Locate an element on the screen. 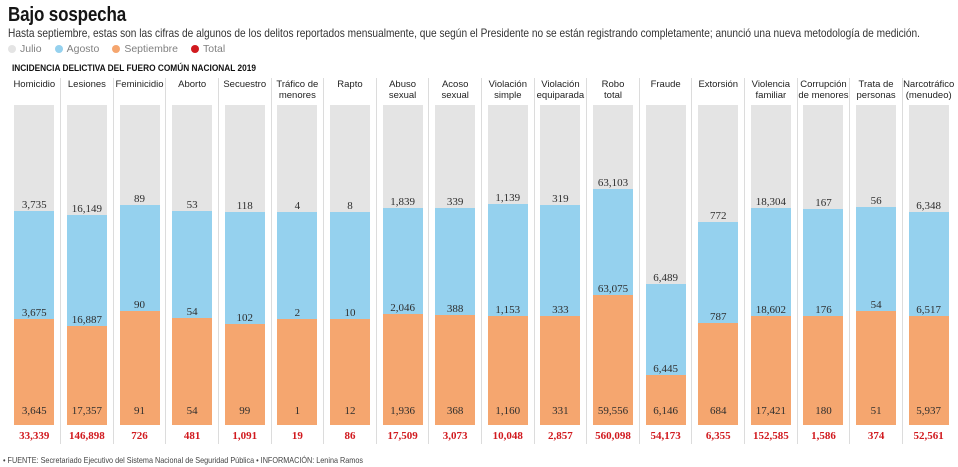  value-label-agosto: 388 is located at coordinates (455, 309).